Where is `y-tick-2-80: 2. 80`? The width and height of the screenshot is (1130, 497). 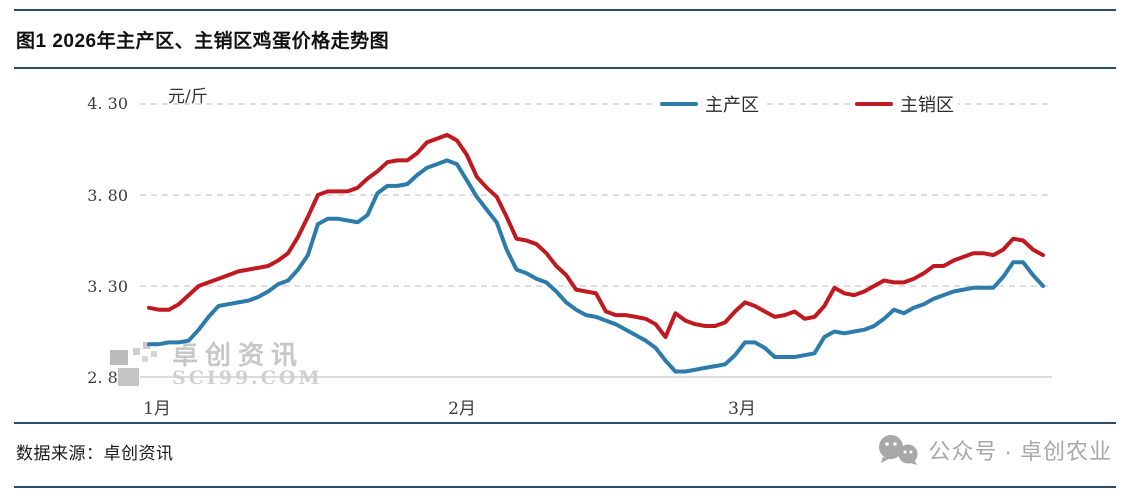 y-tick-2-80: 2. 80 is located at coordinates (107, 377).